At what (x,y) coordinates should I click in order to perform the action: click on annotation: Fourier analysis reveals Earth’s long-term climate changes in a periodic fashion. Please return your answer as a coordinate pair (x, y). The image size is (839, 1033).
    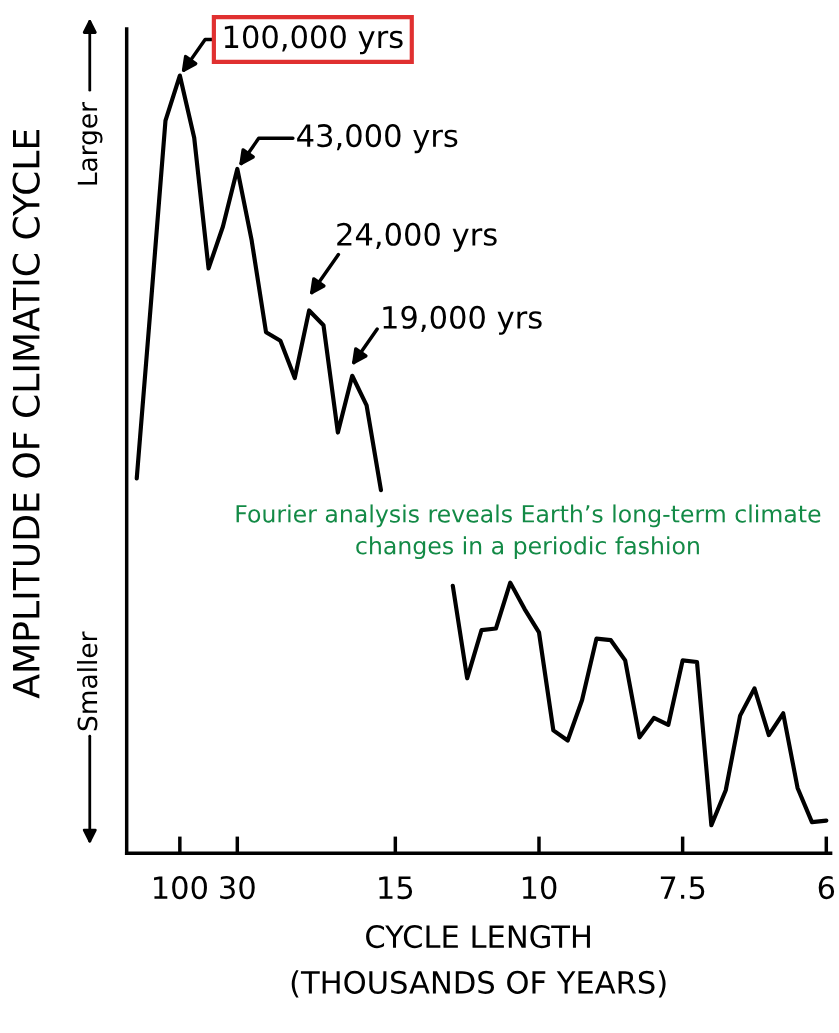
    Looking at the image, I should click on (528, 532).